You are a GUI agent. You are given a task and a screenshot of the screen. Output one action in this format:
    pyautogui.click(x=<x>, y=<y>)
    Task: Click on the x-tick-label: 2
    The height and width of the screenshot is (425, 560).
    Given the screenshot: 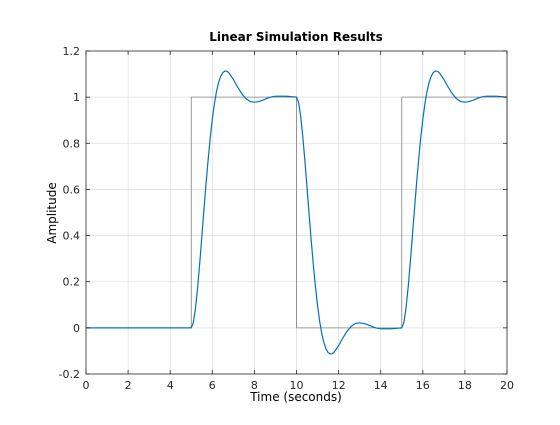 What is the action you would take?
    pyautogui.click(x=128, y=385)
    